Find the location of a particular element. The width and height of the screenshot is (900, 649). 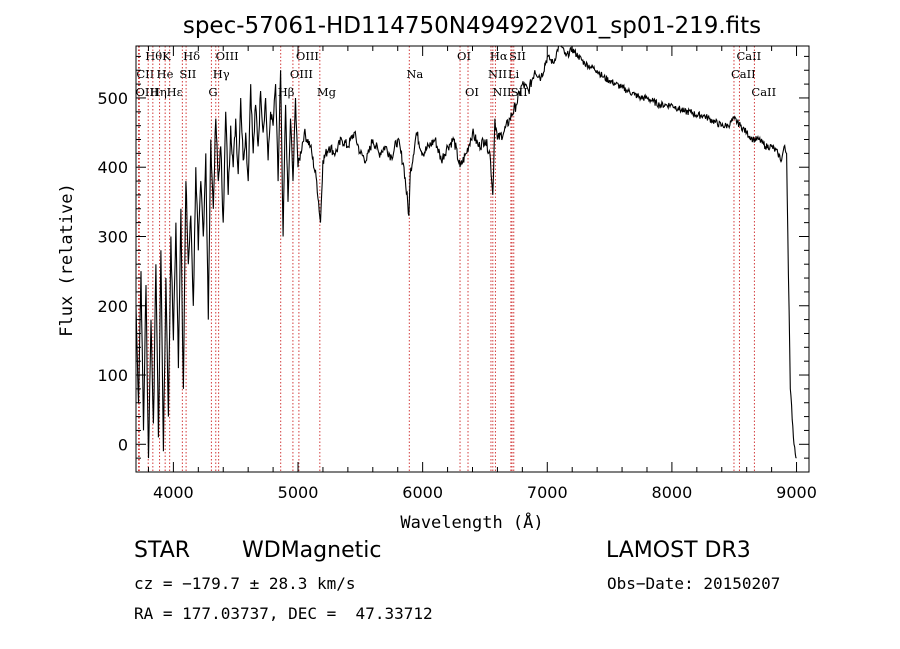

x-tick-label: 9000 is located at coordinates (796, 492).